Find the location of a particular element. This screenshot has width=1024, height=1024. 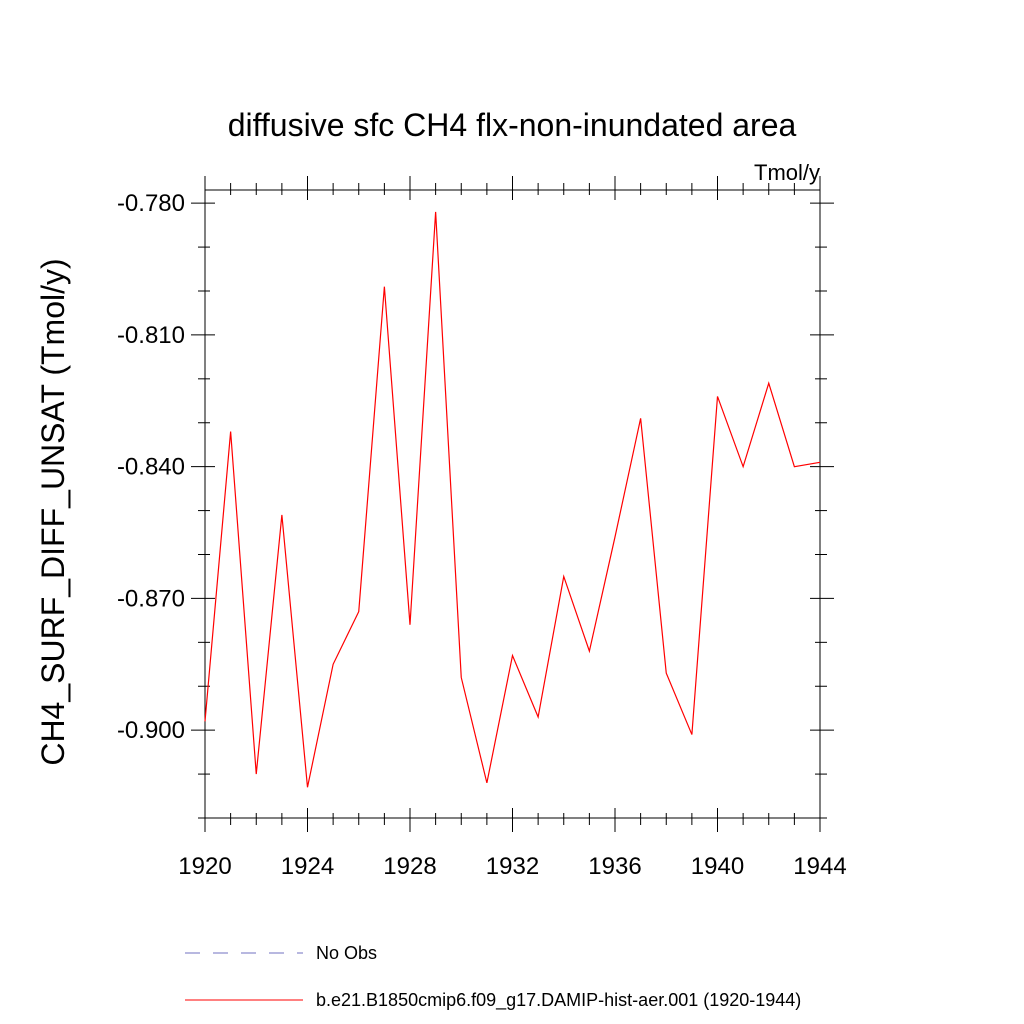

x-tick-label: 1940 is located at coordinates (717, 866).